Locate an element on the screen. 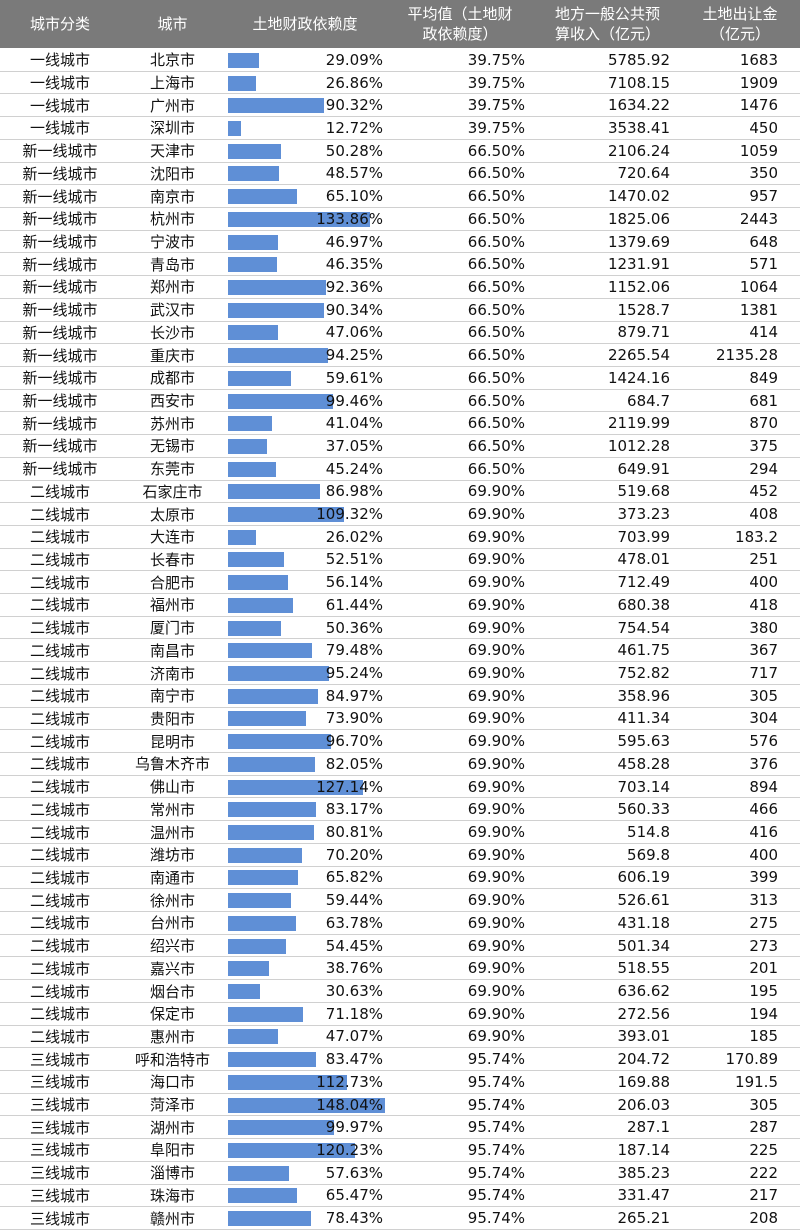 The width and height of the screenshot is (800, 1230). cell: 717 is located at coordinates (763, 673).